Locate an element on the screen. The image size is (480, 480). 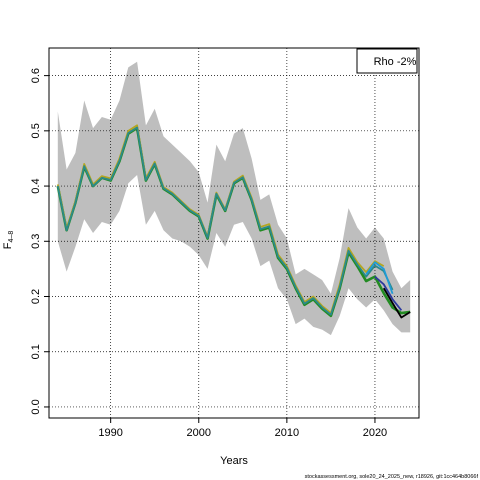
y-tick-label: 0.1 is located at coordinates (36, 351).